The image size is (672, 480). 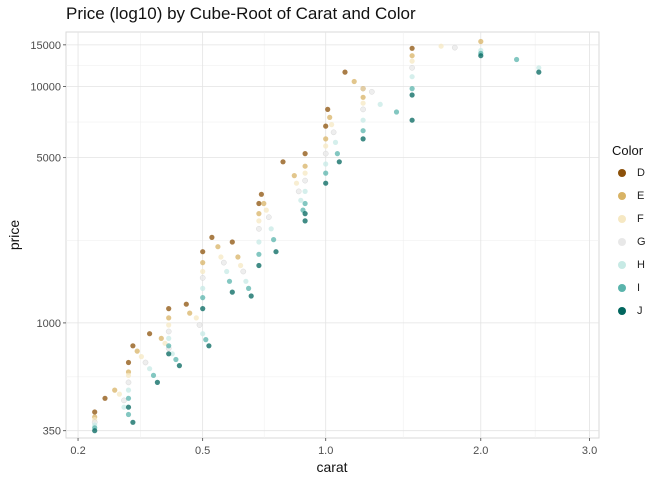 I want to click on legend-key-G, so click(x=622, y=241).